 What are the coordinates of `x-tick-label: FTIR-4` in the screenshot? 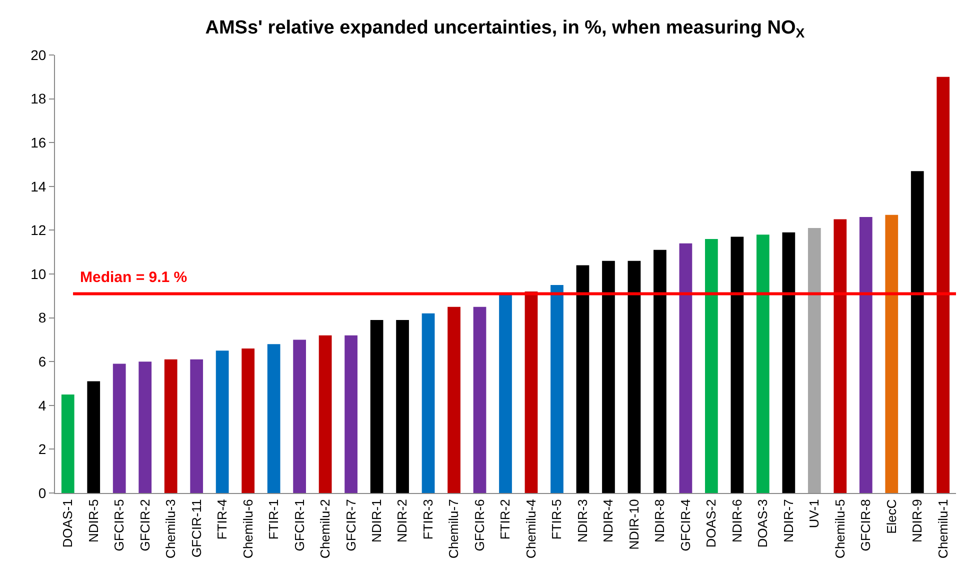 It's located at (222, 519).